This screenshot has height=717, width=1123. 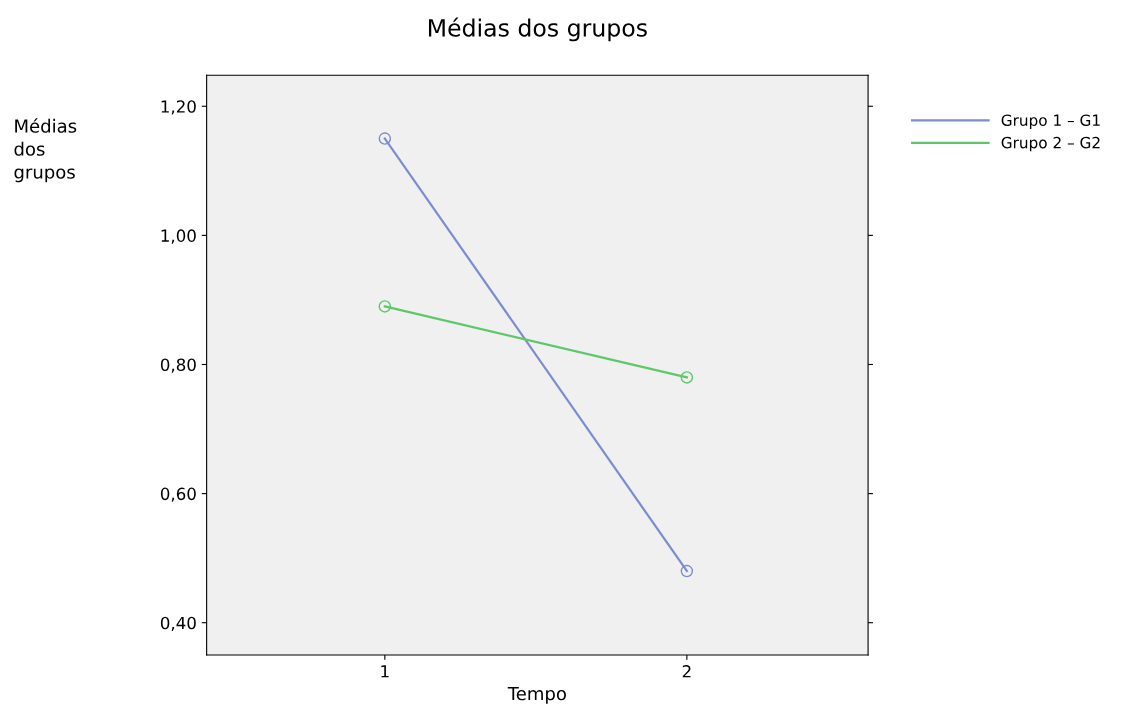 What do you see at coordinates (686, 671) in the screenshot?
I see `x-tick-label: 2` at bounding box center [686, 671].